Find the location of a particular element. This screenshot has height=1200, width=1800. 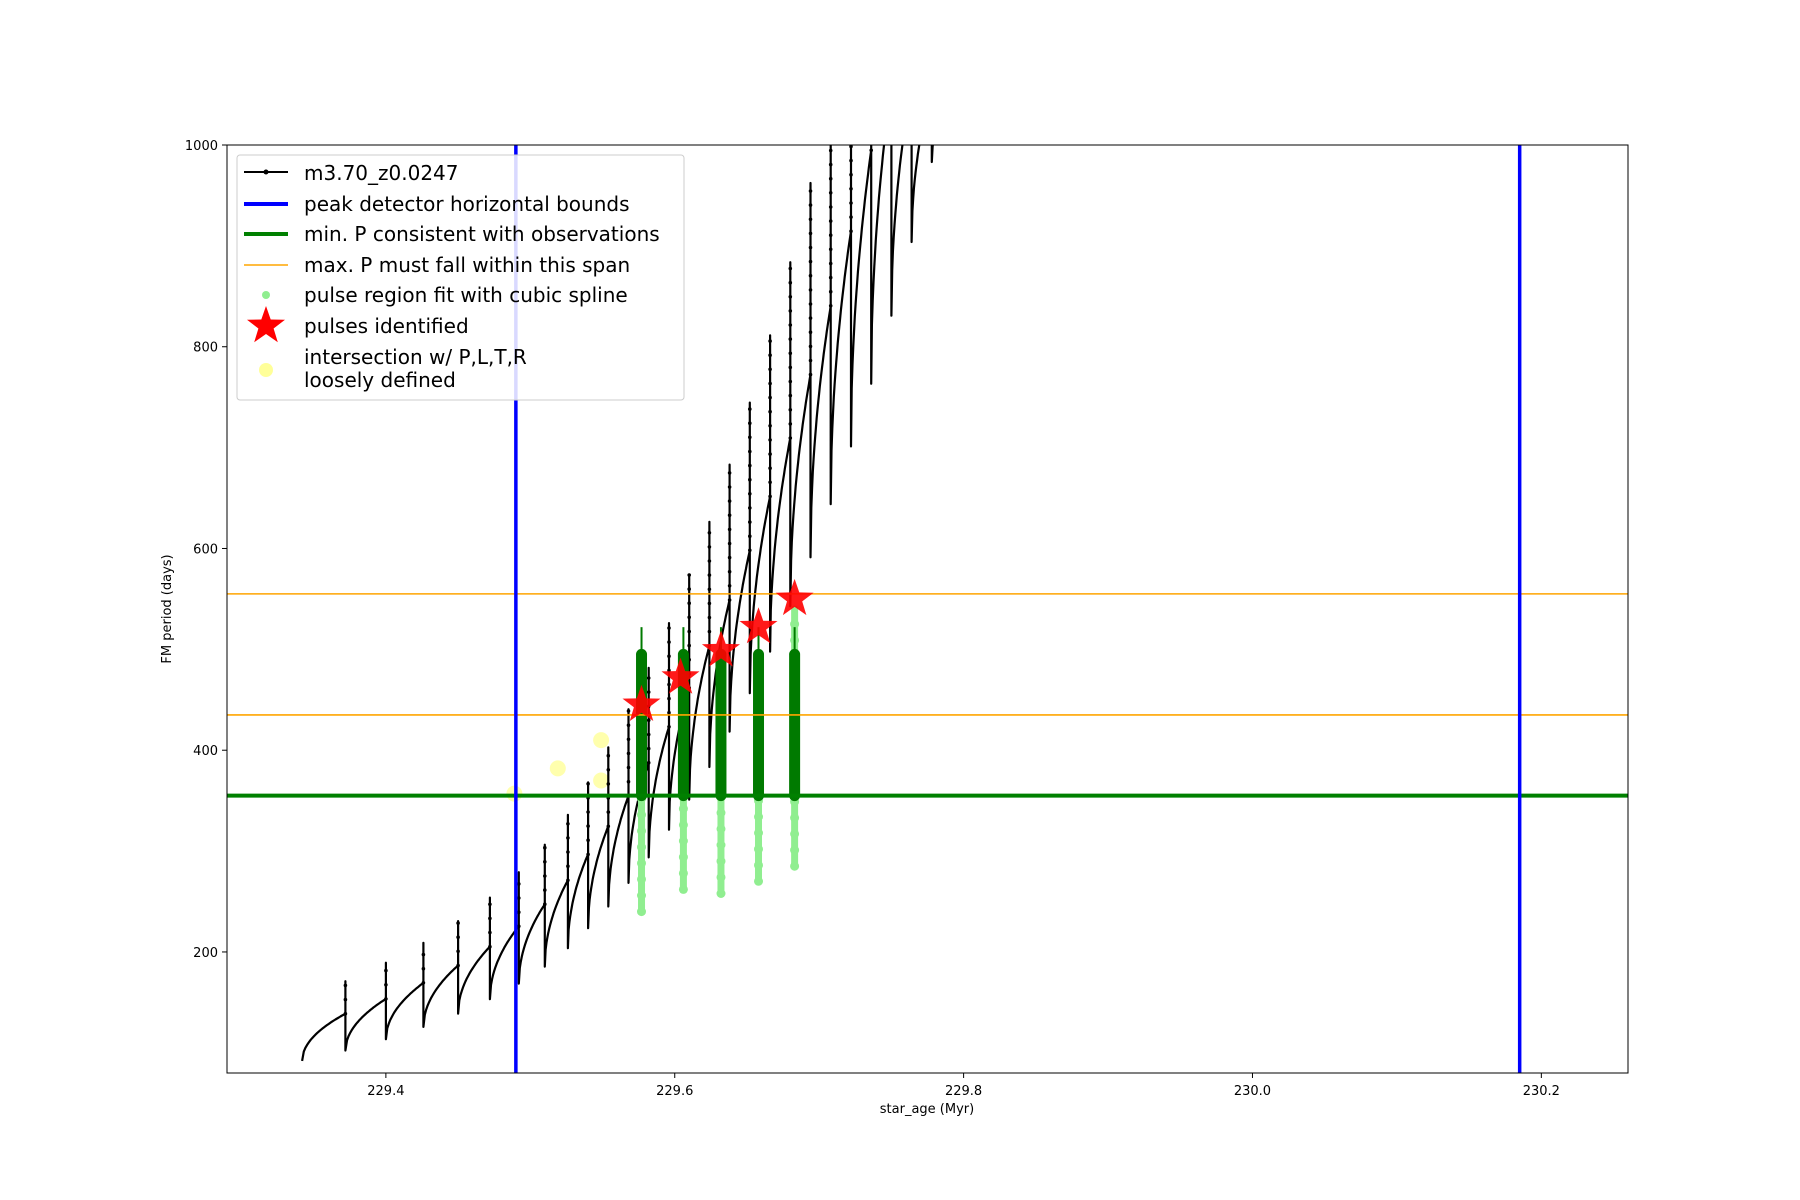

x-tick-label: 229.8 is located at coordinates (963, 1091).